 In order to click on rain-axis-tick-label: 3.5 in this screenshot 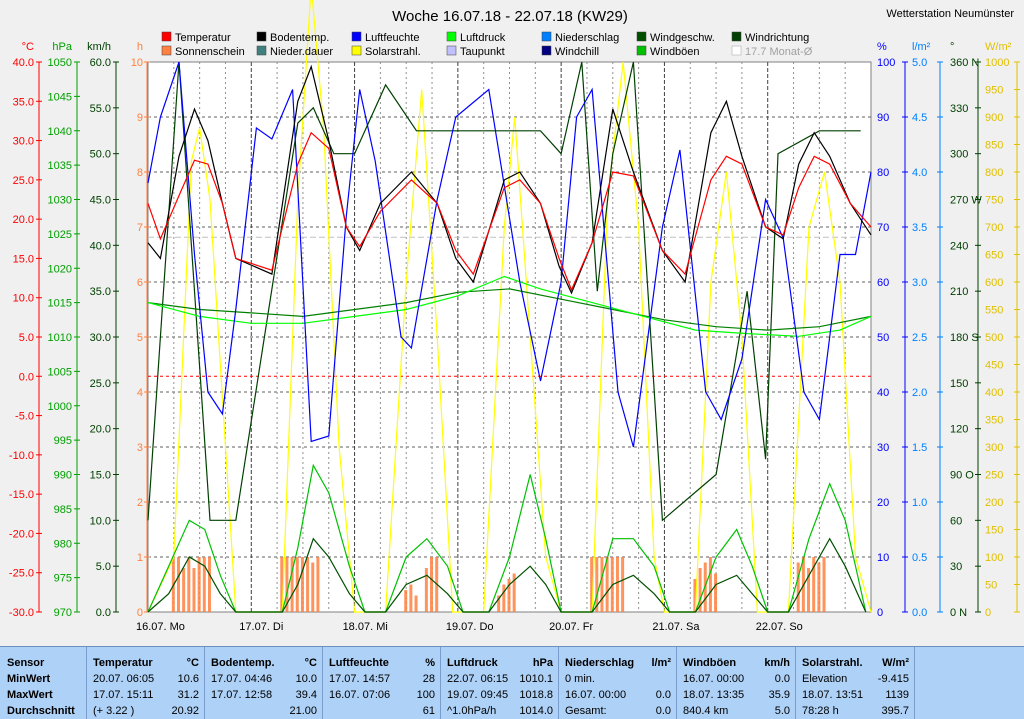, I will do `click(919, 228)`.